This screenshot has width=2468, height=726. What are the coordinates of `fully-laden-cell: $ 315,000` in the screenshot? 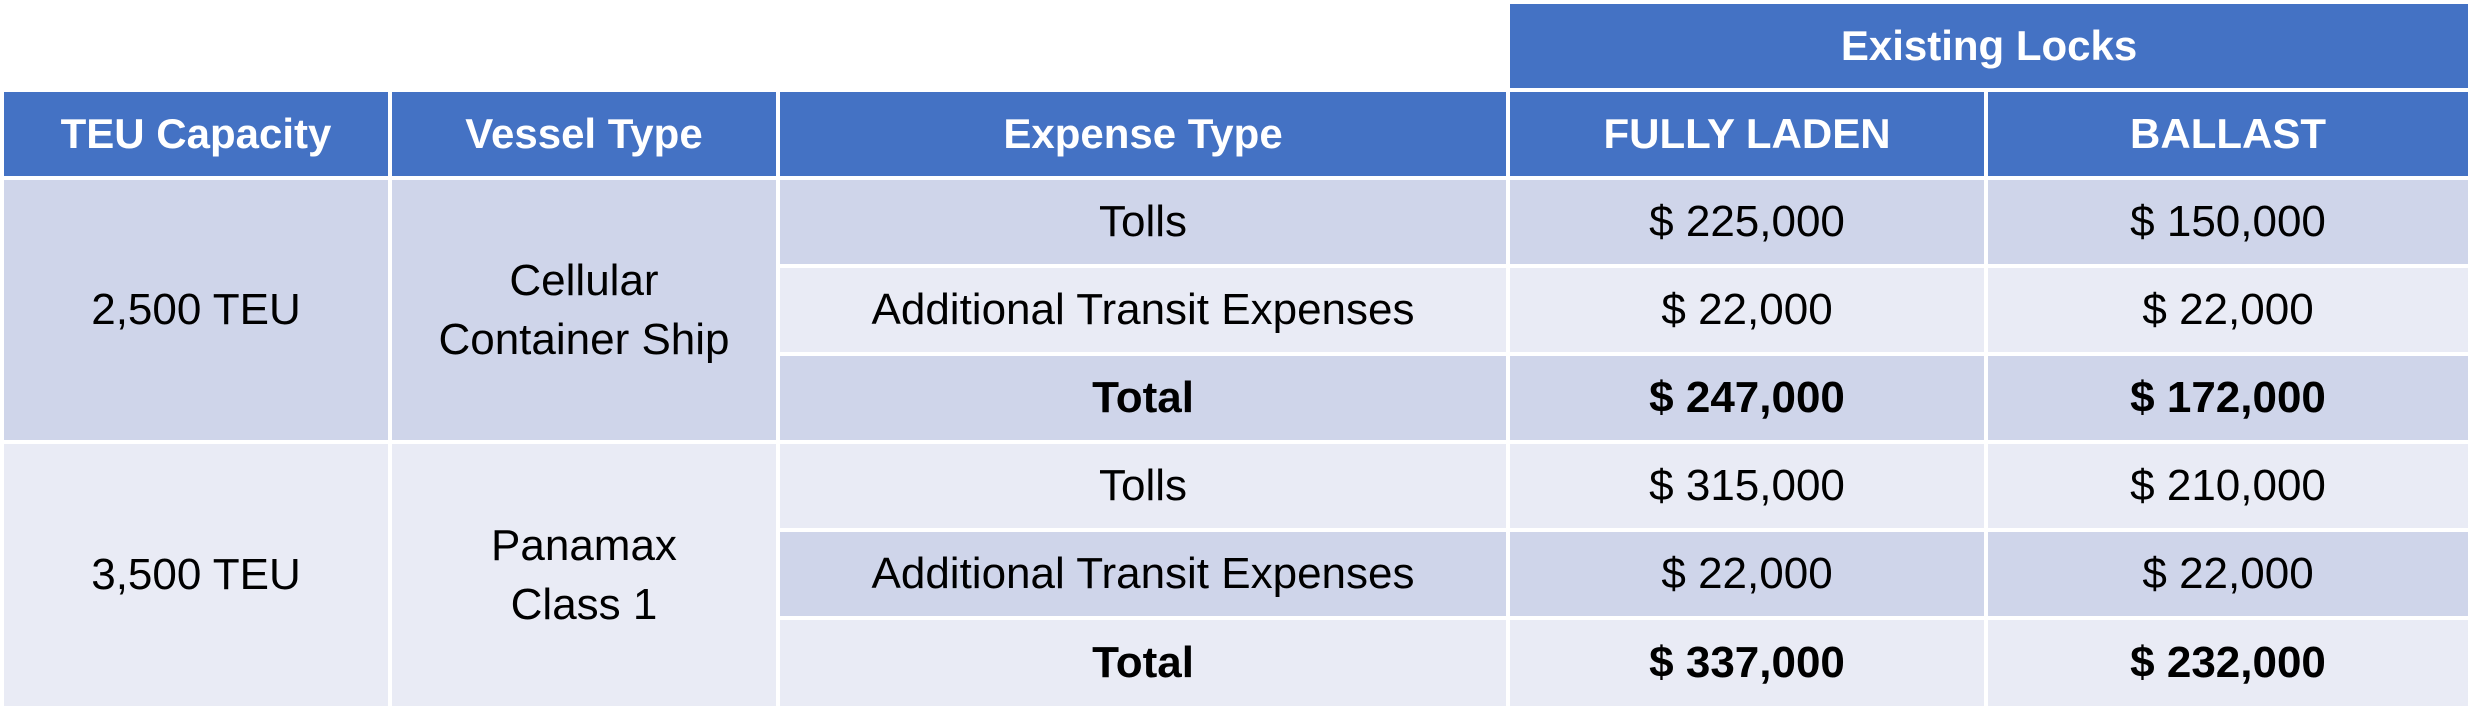 It's located at (1747, 486).